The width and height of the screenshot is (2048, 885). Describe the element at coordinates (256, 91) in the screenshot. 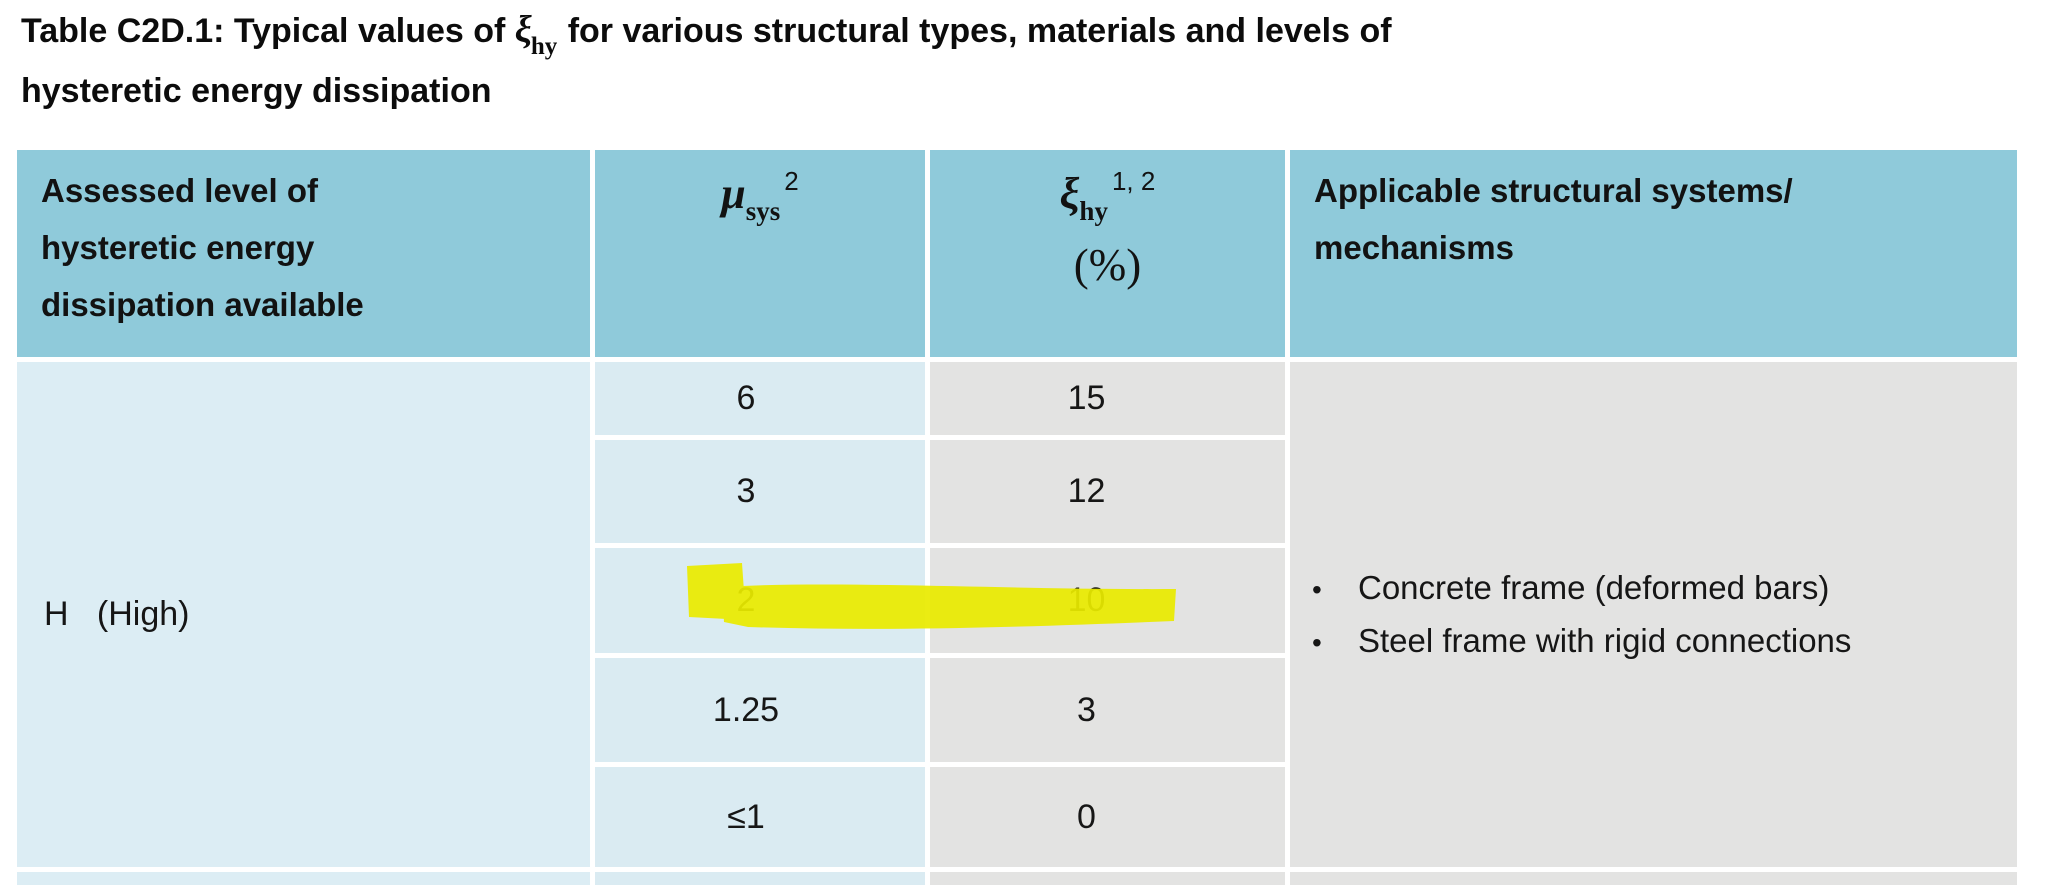

I see `title-line2: hysteretic energy dissipation` at that location.